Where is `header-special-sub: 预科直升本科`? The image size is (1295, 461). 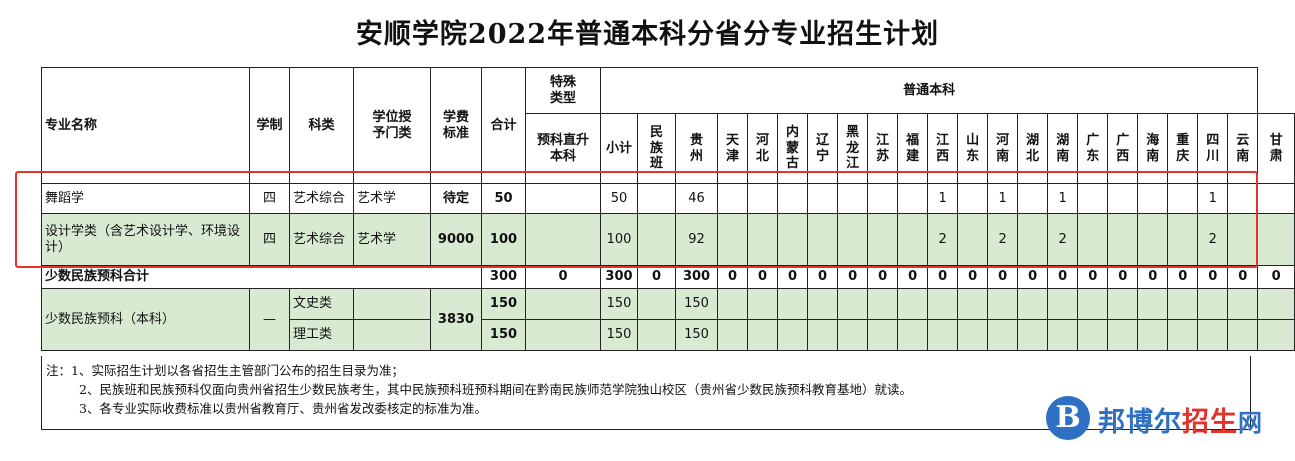
header-special-sub: 预科直升本科 is located at coordinates (563, 148).